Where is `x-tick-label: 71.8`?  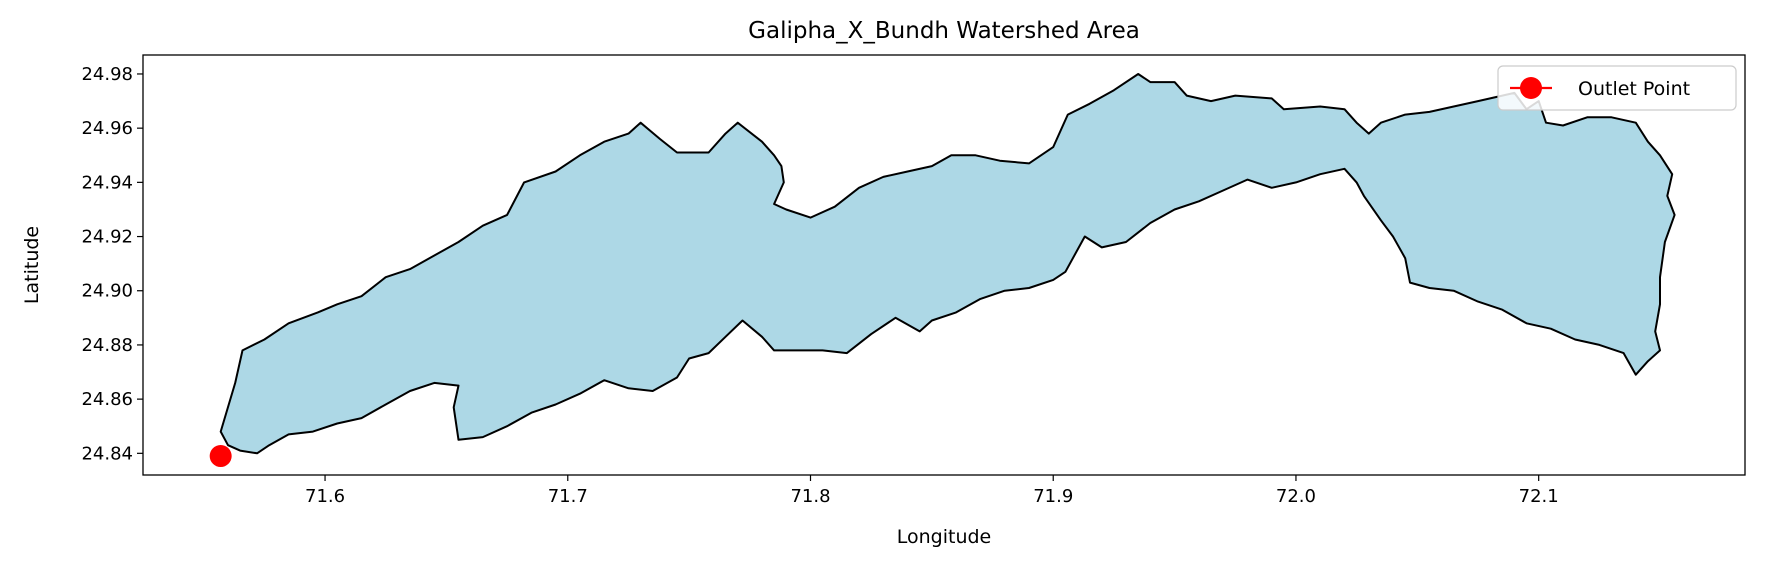 x-tick-label: 71.8 is located at coordinates (810, 496).